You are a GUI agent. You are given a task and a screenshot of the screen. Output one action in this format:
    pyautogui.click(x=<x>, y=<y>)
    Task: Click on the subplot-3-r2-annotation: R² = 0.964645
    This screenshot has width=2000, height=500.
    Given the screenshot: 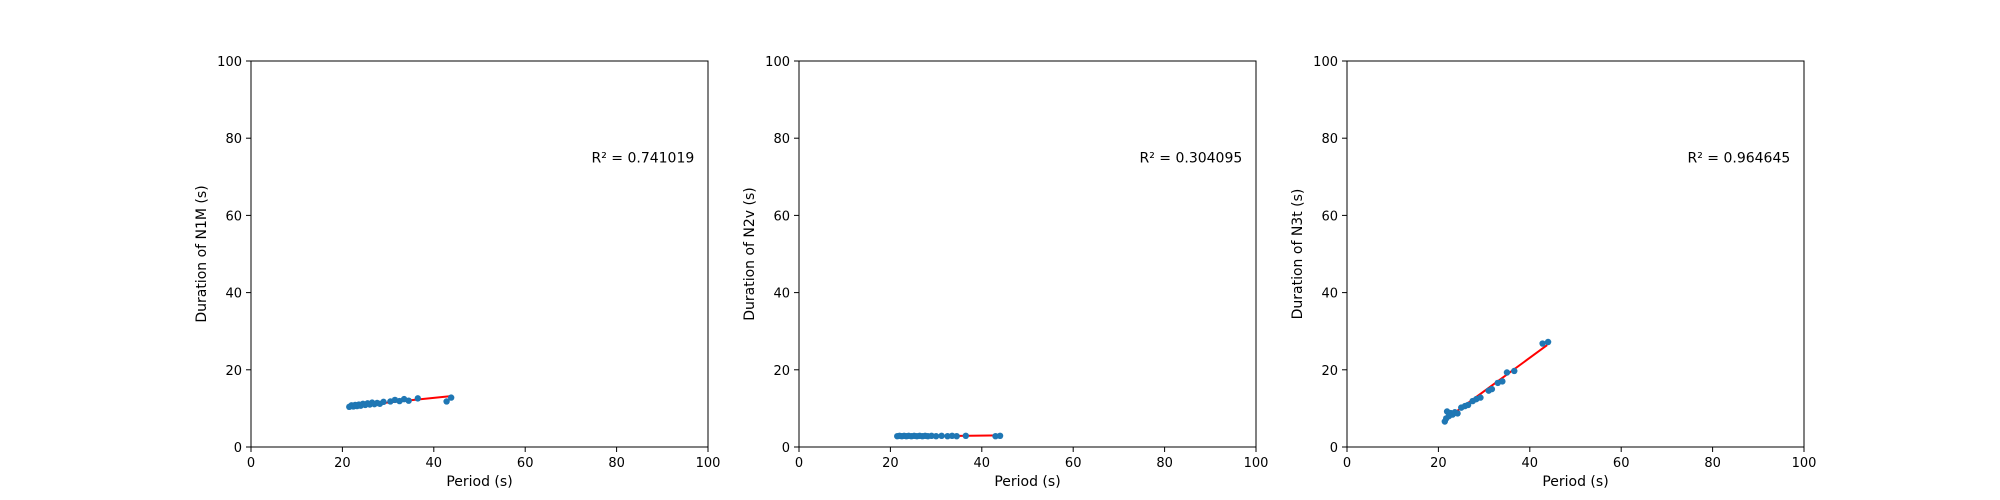 What is the action you would take?
    pyautogui.click(x=1739, y=159)
    